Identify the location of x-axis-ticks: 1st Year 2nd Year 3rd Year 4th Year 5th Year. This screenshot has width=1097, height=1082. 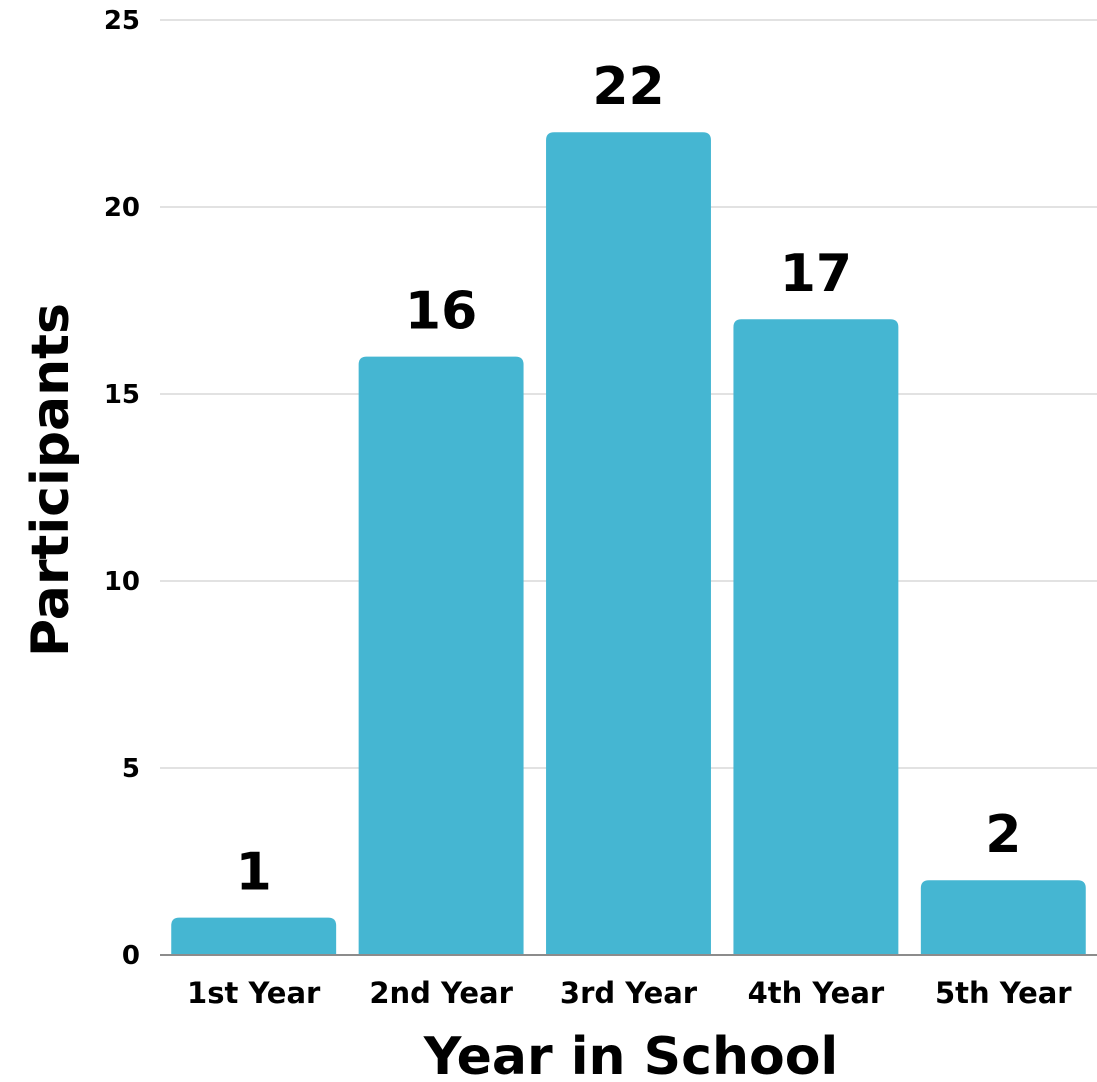
(629, 993).